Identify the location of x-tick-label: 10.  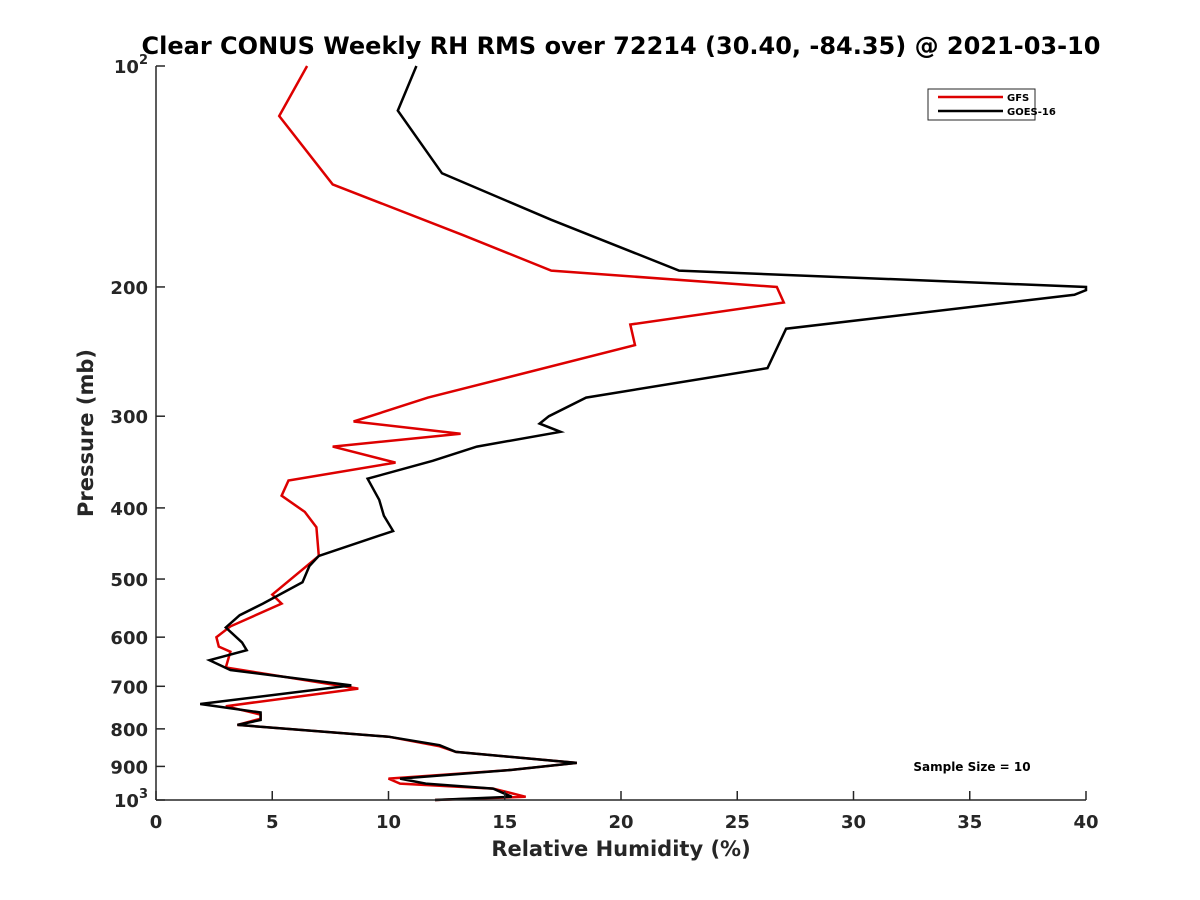
(388, 822).